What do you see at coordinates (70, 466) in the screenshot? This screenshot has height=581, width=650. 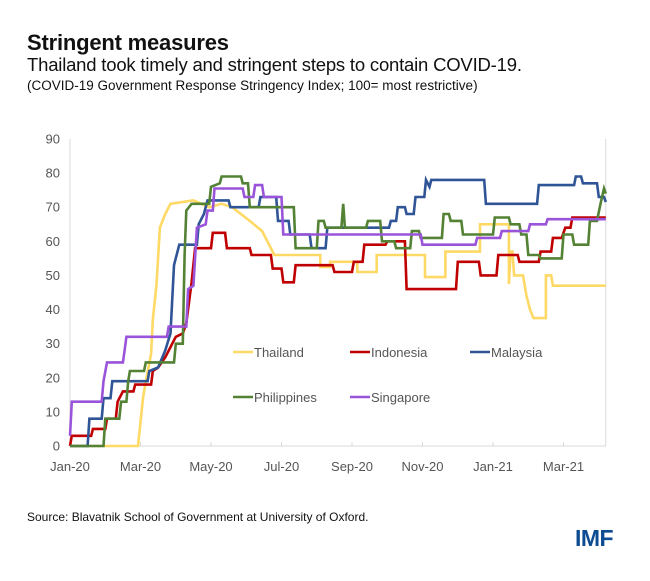 I see `x-tick-label: Jan-20` at bounding box center [70, 466].